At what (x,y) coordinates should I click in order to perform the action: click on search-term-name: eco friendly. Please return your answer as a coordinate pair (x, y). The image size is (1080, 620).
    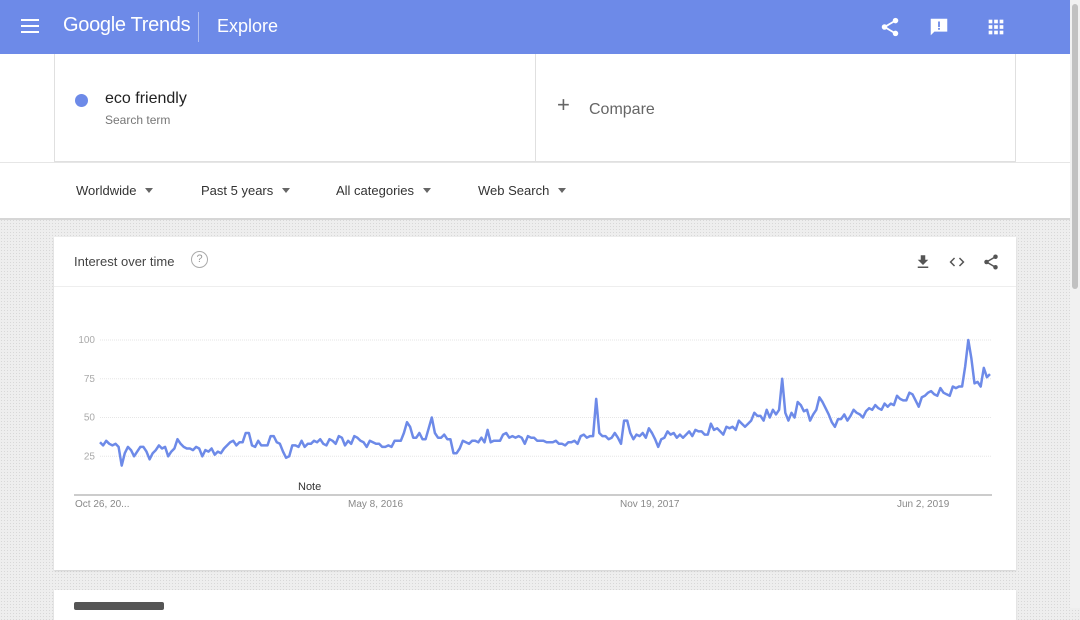
    Looking at the image, I should click on (146, 98).